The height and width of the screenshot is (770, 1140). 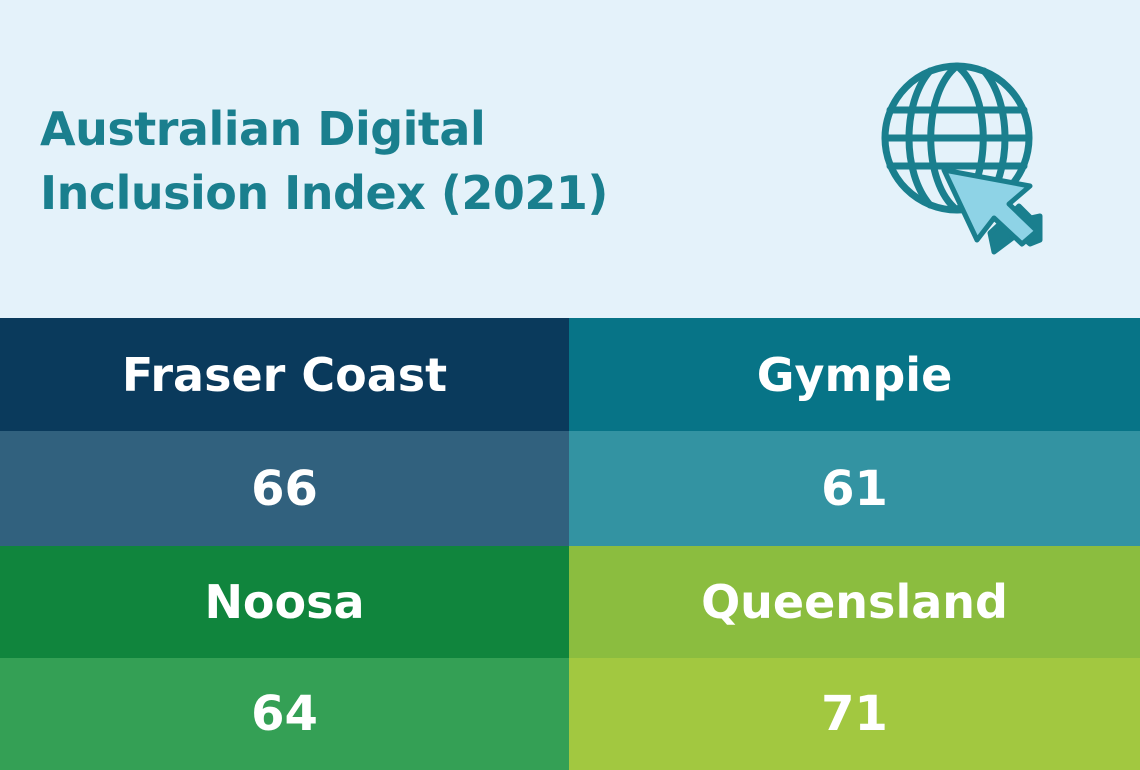 What do you see at coordinates (284, 714) in the screenshot?
I see `region-value-noosa: 64` at bounding box center [284, 714].